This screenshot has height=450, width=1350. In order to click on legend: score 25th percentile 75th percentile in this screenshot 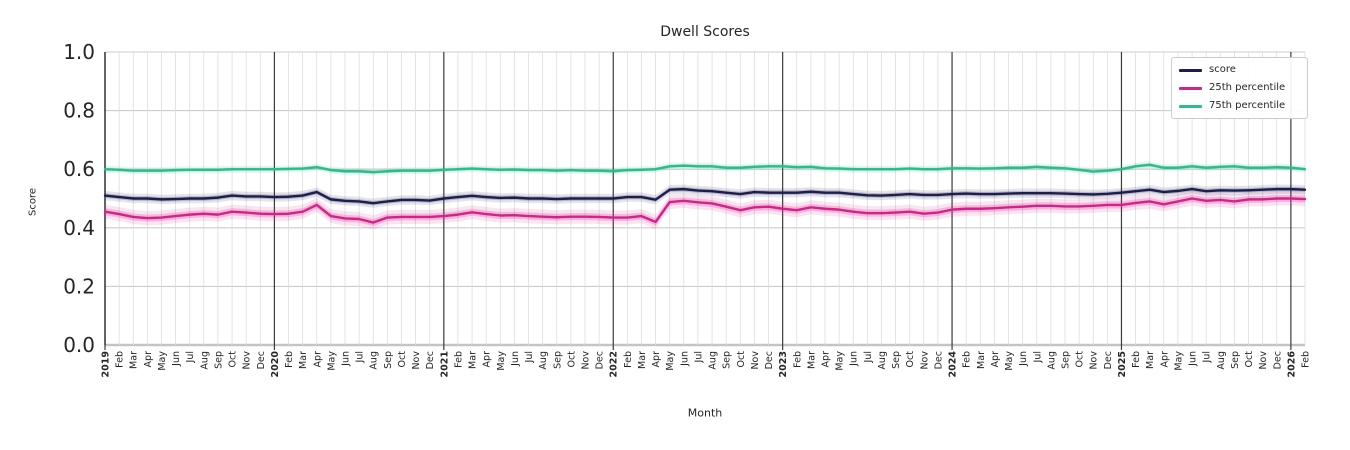, I will do `click(1239, 88)`.